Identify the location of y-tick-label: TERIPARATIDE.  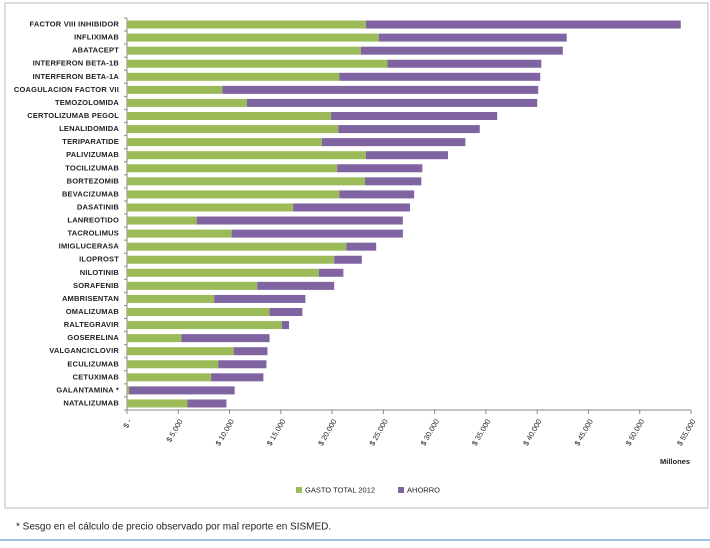
(90, 141).